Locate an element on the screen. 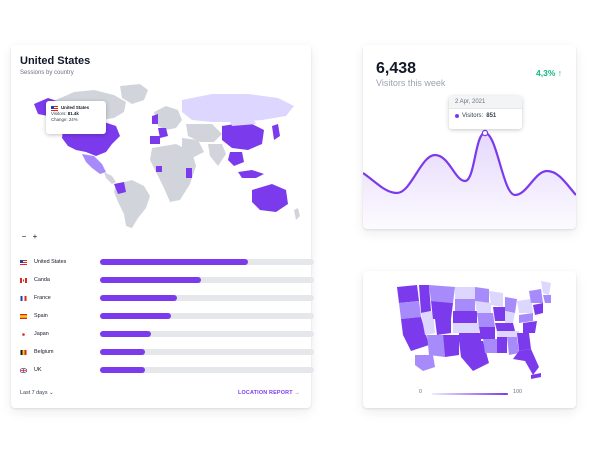 This screenshot has width=608, height=454. zoom-in-button: + is located at coordinates (35, 236).